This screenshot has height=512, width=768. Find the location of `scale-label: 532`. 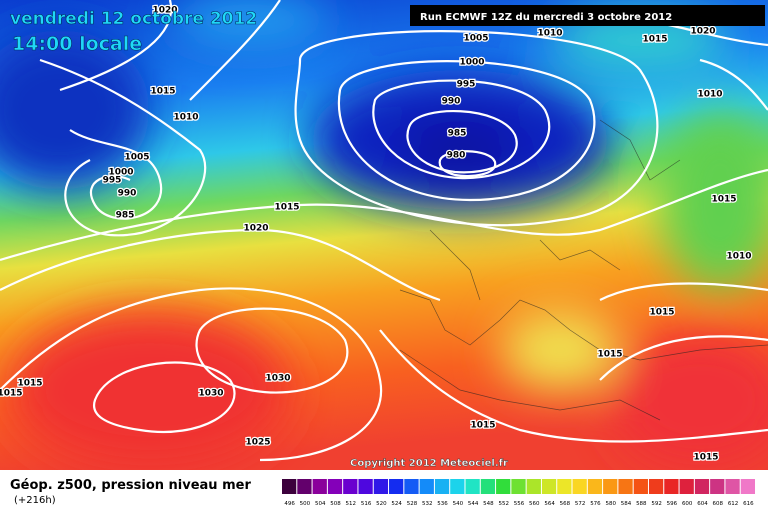

scale-label: 532 is located at coordinates (427, 504).